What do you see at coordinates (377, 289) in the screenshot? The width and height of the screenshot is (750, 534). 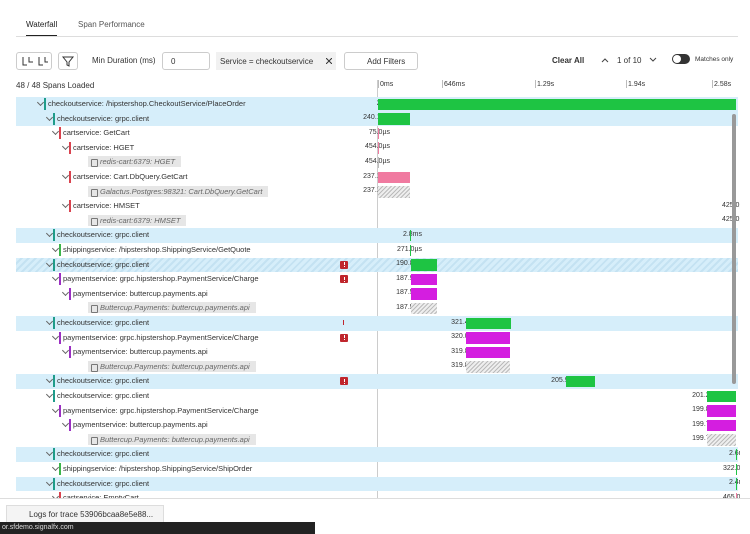 I see `timeline-divider` at bounding box center [377, 289].